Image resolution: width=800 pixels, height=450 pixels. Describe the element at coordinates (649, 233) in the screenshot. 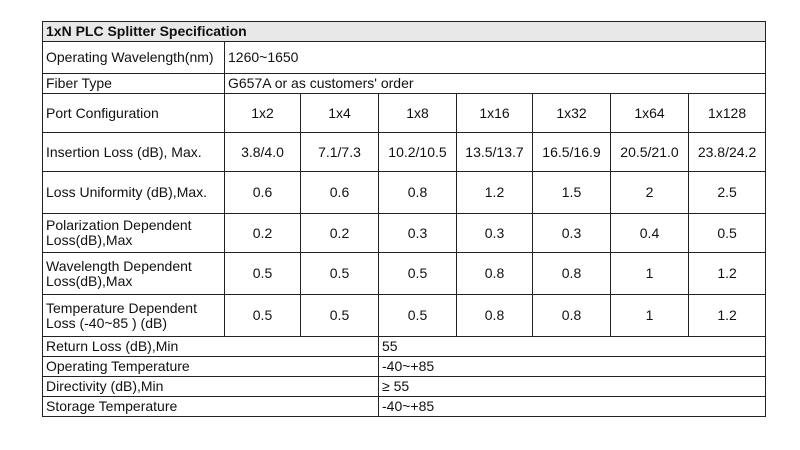

I see `table-cell: 0.4` at that location.